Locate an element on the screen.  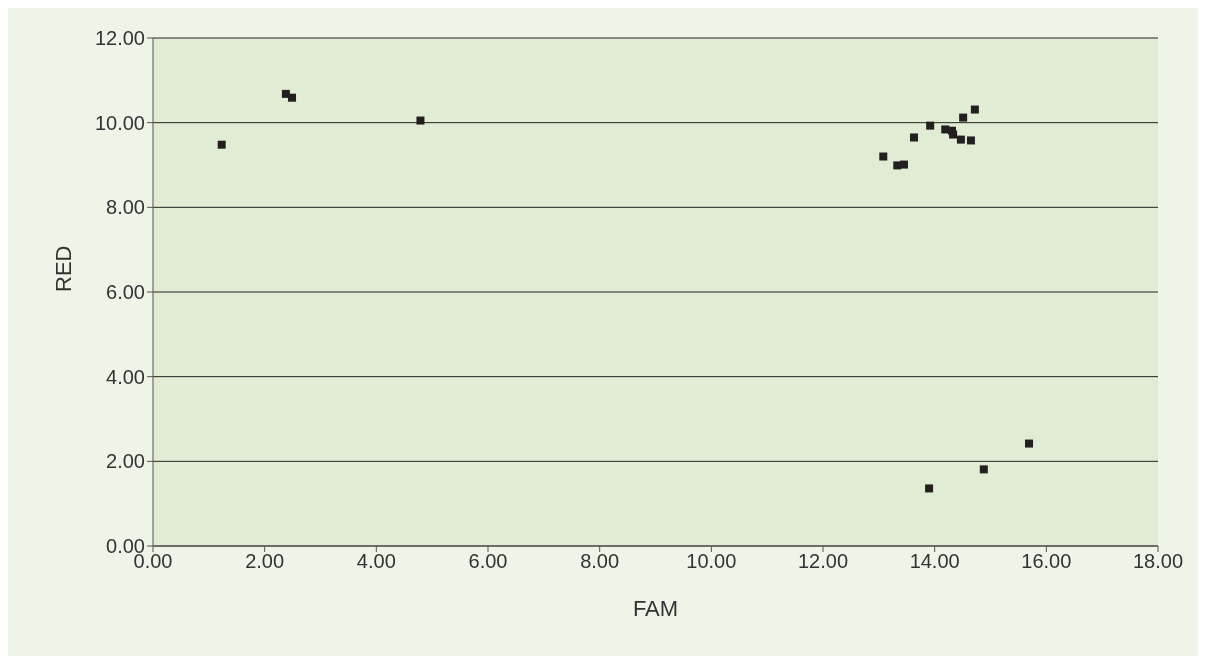
y-tick-label: 8.00 is located at coordinates (125, 207).